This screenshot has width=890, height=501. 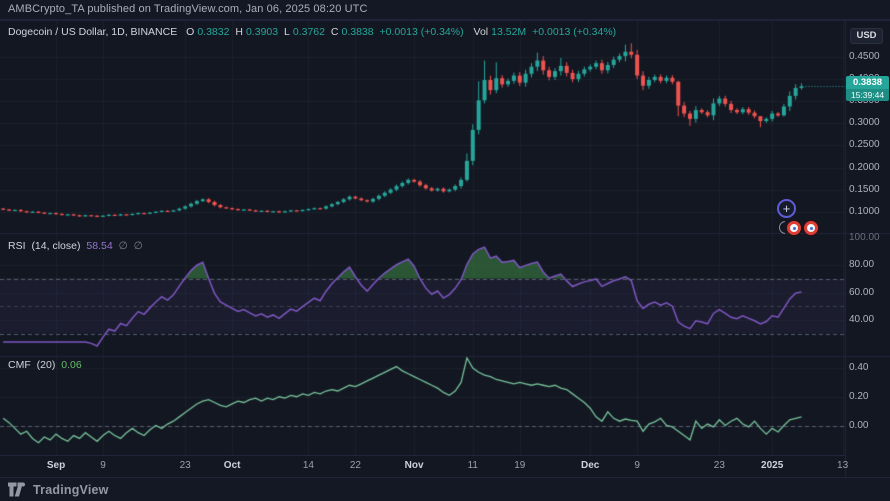 What do you see at coordinates (414, 465) in the screenshot?
I see `time-tick-label: Nov` at bounding box center [414, 465].